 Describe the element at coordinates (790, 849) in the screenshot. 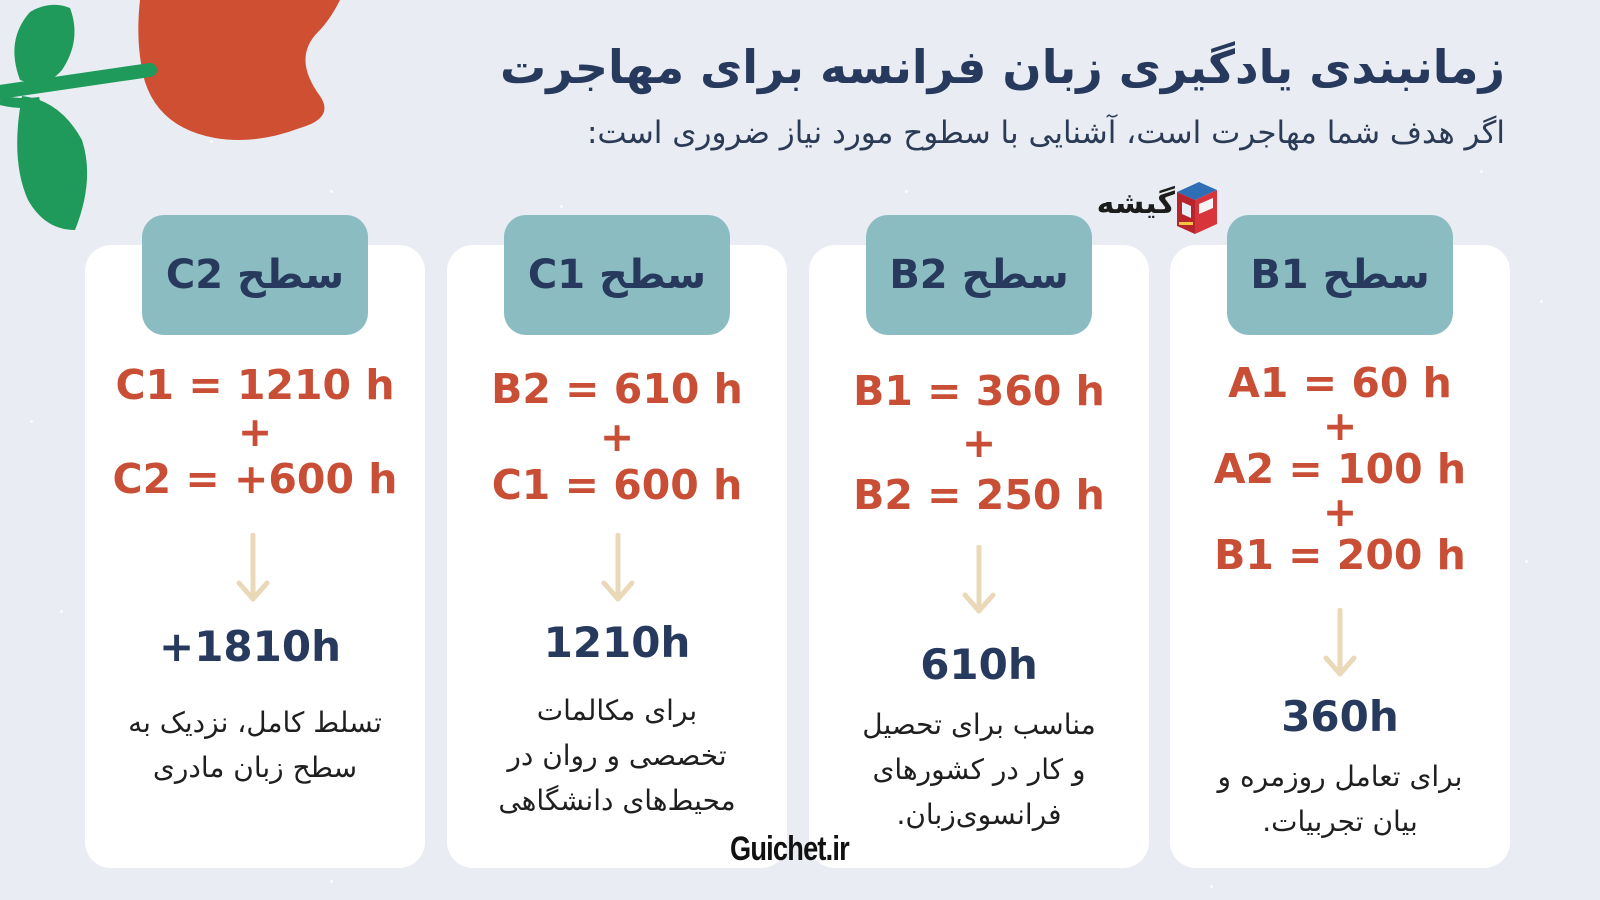

I see `website-label: Guichet.ir` at that location.